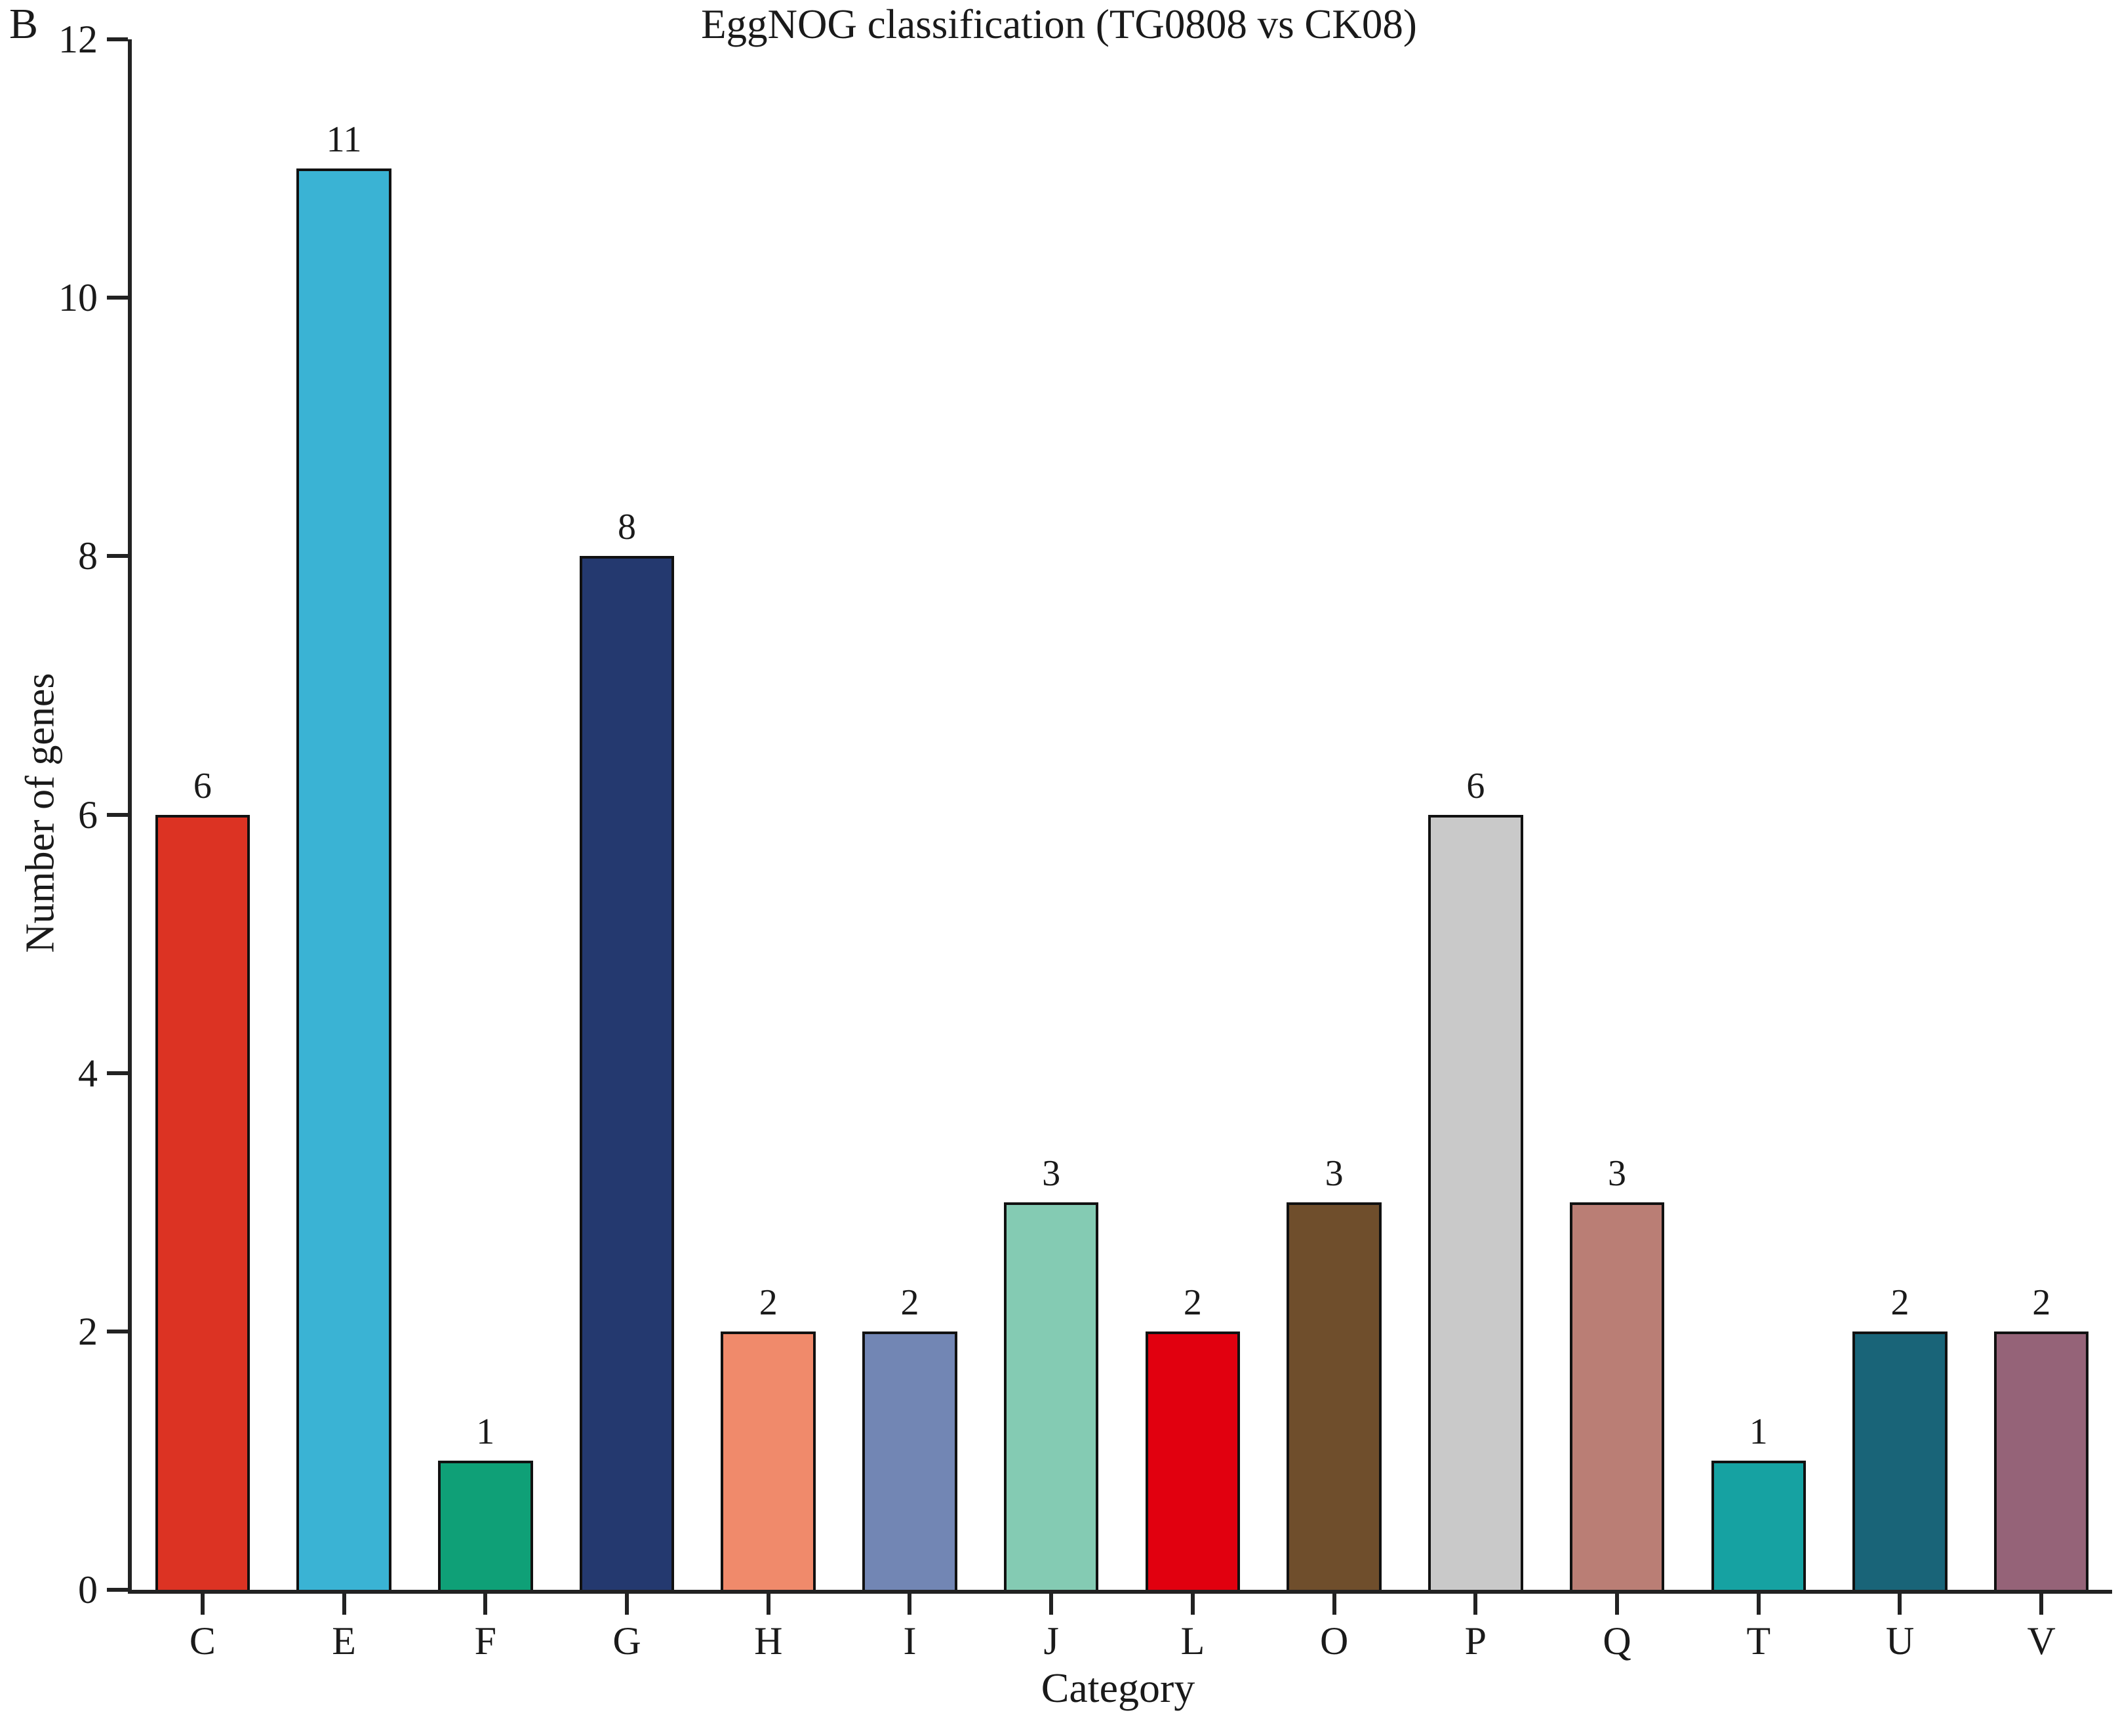 Image resolution: width=2118 pixels, height=1736 pixels. I want to click on x-tick-U, so click(1900, 1604).